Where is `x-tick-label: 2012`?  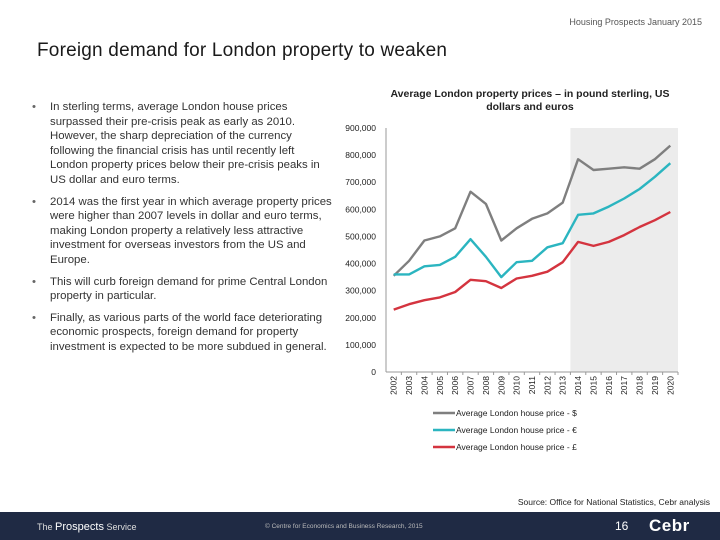 x-tick-label: 2012 is located at coordinates (547, 385).